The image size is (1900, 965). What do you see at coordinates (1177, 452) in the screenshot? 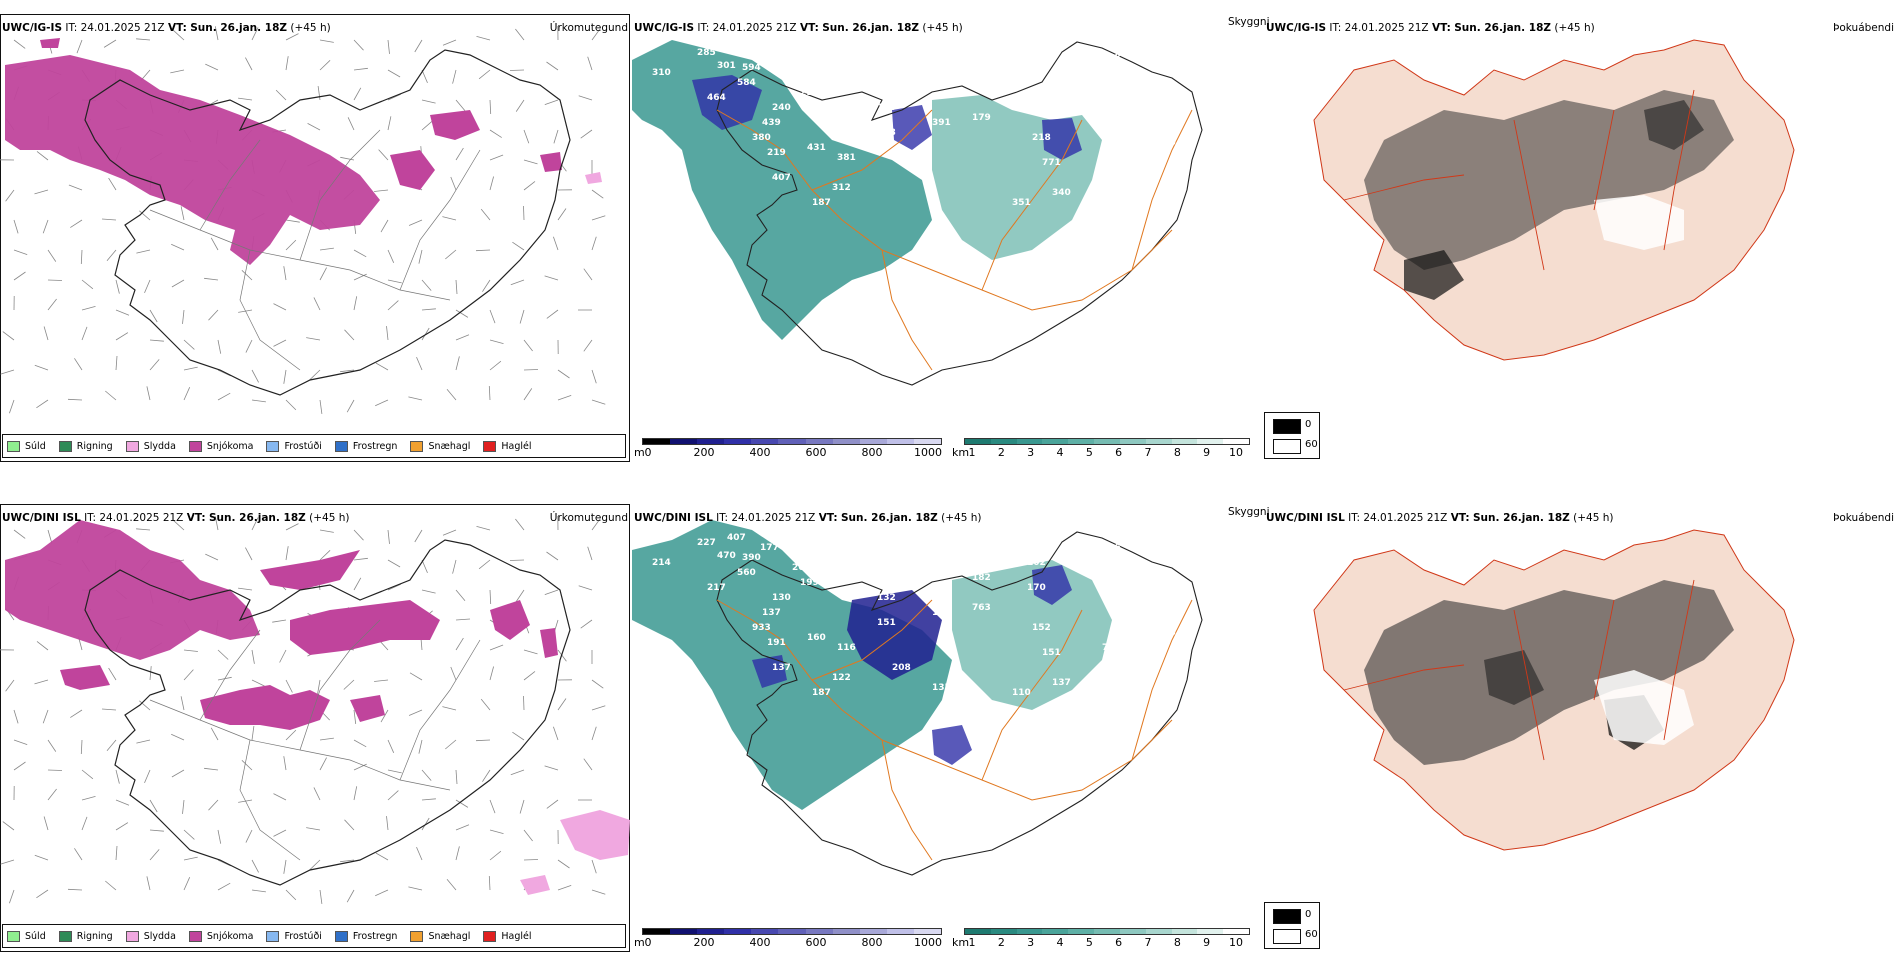
I see `colorbar-tick-label: 8` at bounding box center [1177, 452].